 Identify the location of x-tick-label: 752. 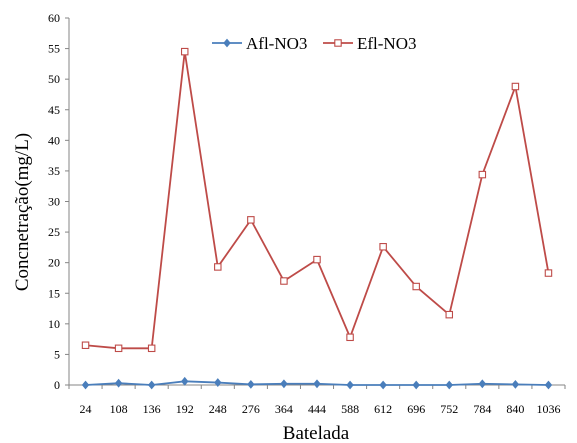
(449, 409).